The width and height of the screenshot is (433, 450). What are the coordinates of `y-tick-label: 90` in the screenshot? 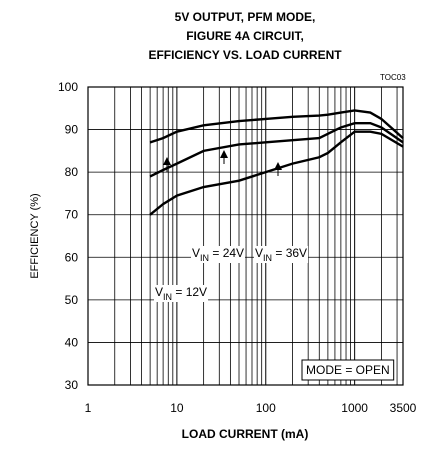 It's located at (72, 130).